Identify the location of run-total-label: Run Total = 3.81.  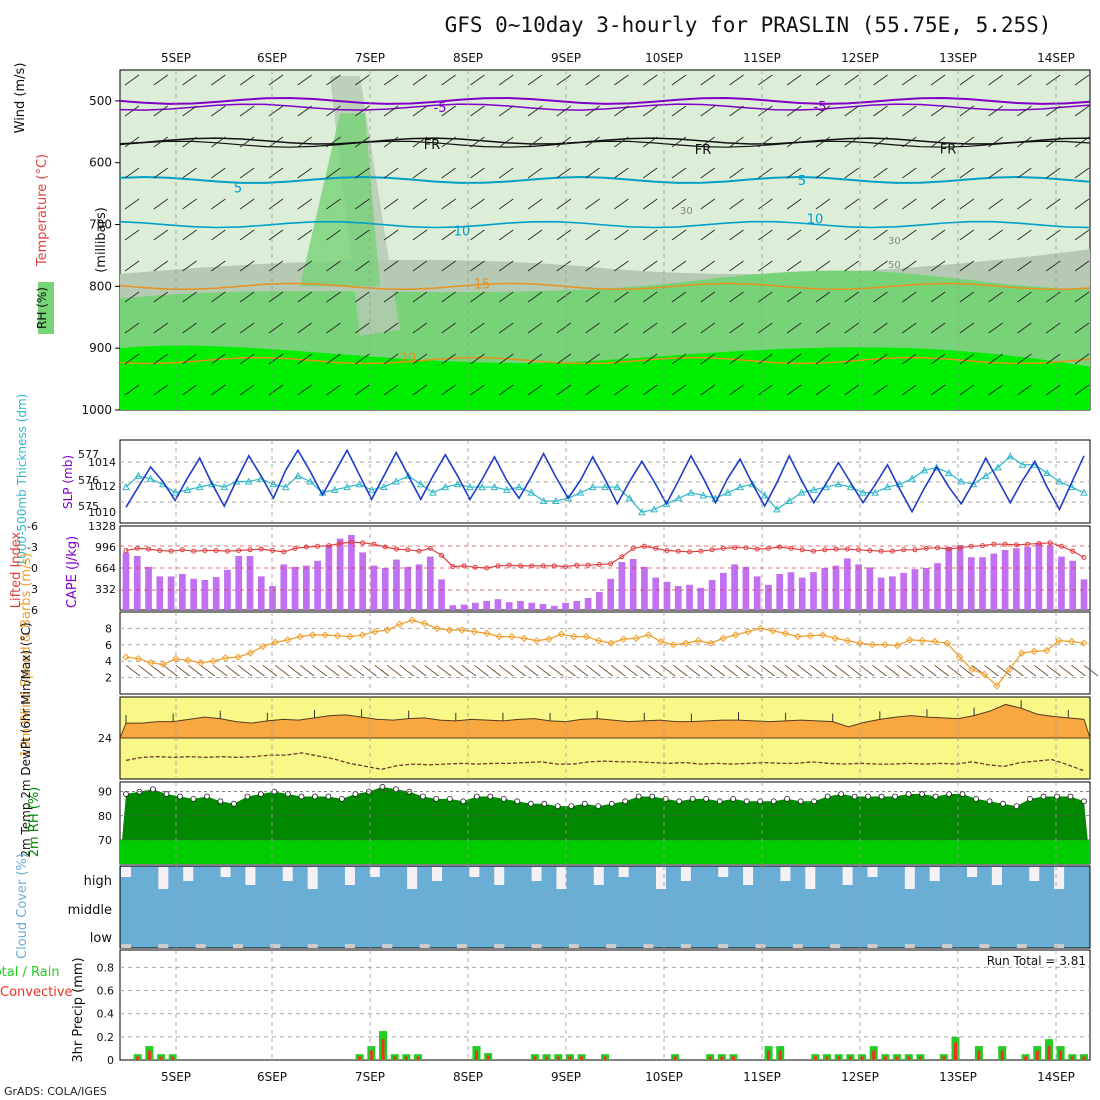
(1036, 961).